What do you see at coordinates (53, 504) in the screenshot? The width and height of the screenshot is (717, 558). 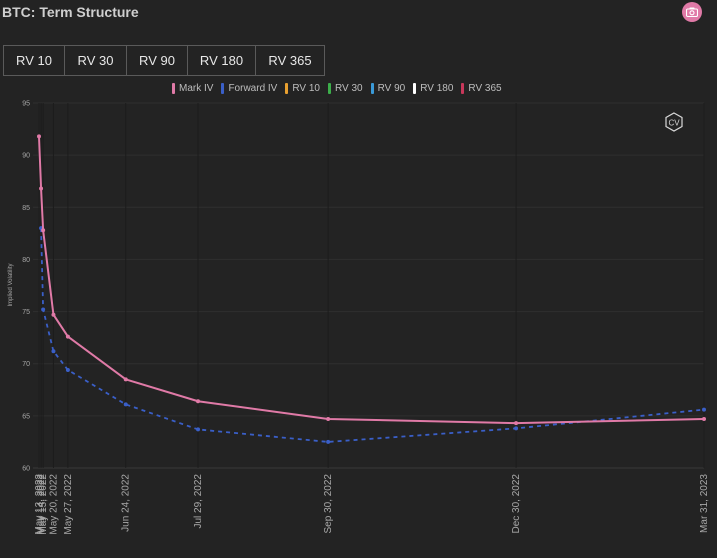 I see `x-tick-label: May 20, 2022` at bounding box center [53, 504].